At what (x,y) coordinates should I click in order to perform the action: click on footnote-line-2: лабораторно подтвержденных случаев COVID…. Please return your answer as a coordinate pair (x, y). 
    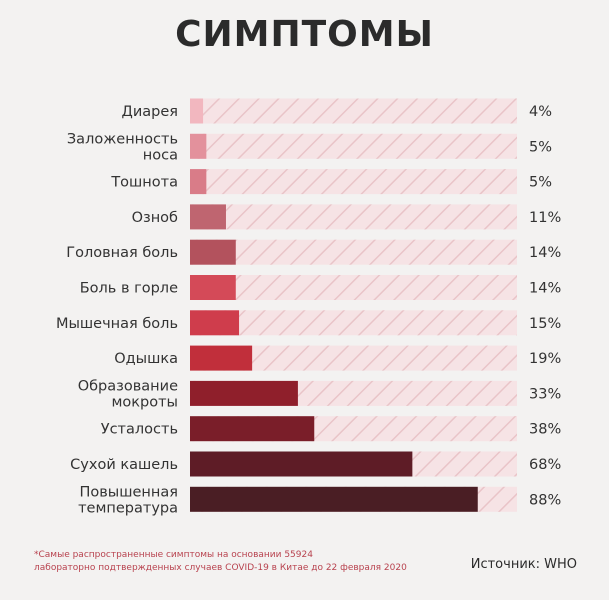
    Looking at the image, I should click on (220, 568).